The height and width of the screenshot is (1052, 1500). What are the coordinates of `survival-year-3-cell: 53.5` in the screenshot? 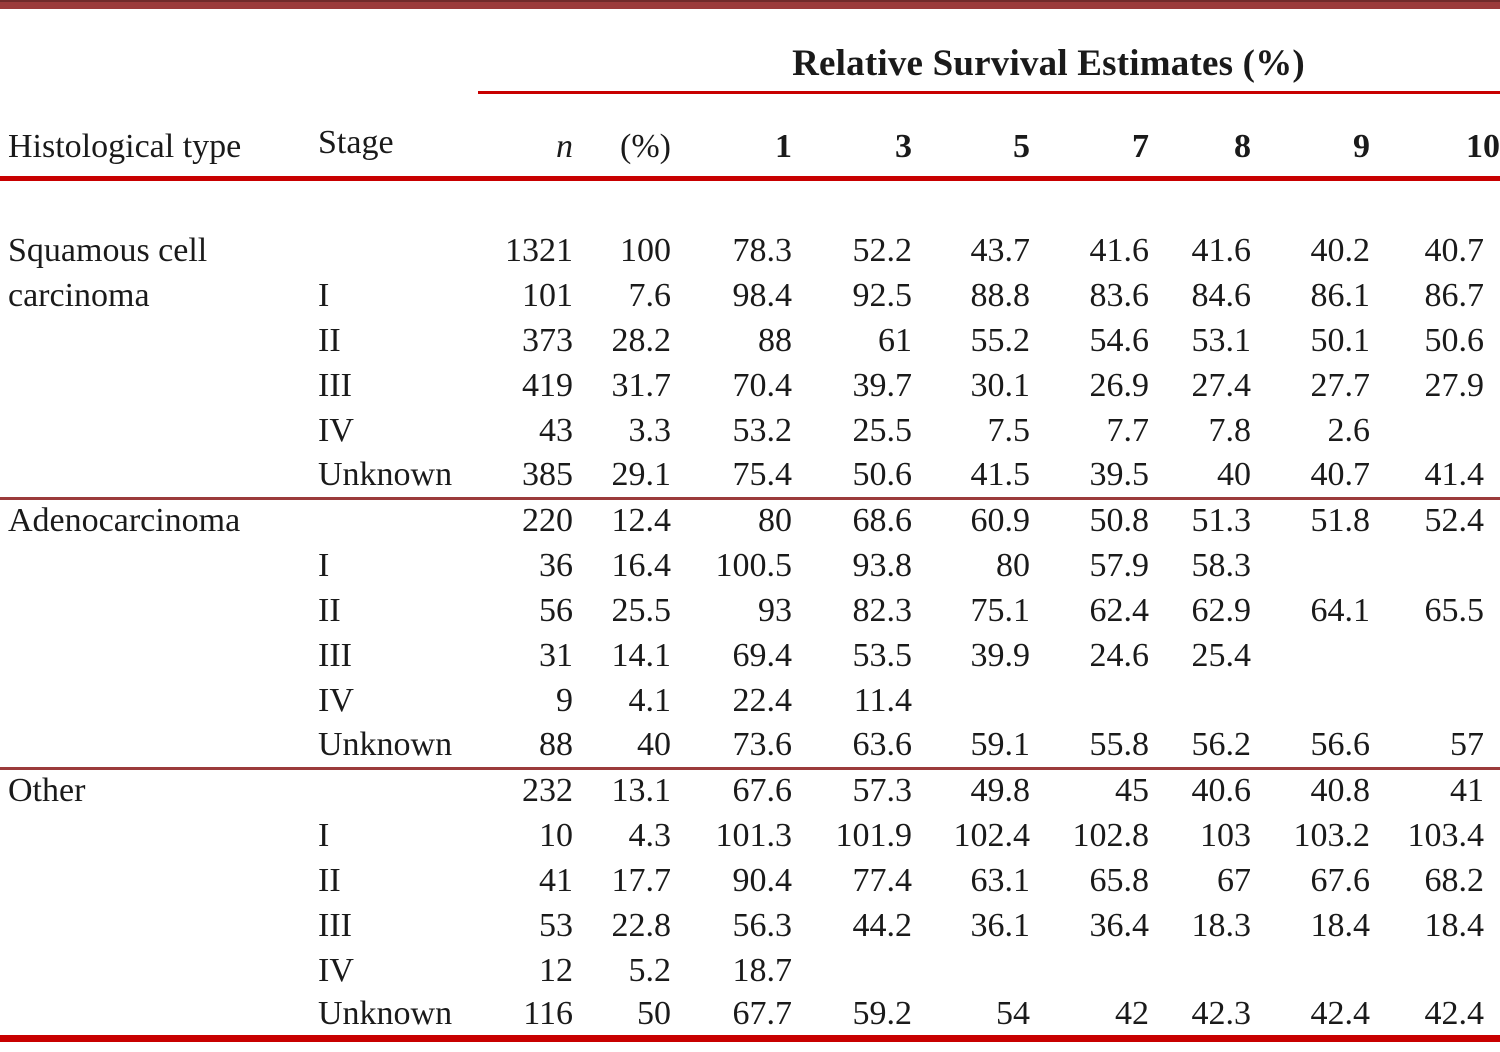 It's located at (882, 655).